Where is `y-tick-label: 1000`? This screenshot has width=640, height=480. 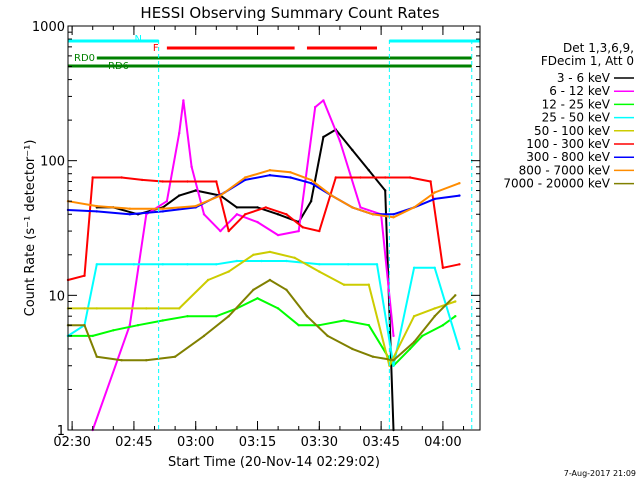
y-tick-label: 1000 is located at coordinates (48, 27).